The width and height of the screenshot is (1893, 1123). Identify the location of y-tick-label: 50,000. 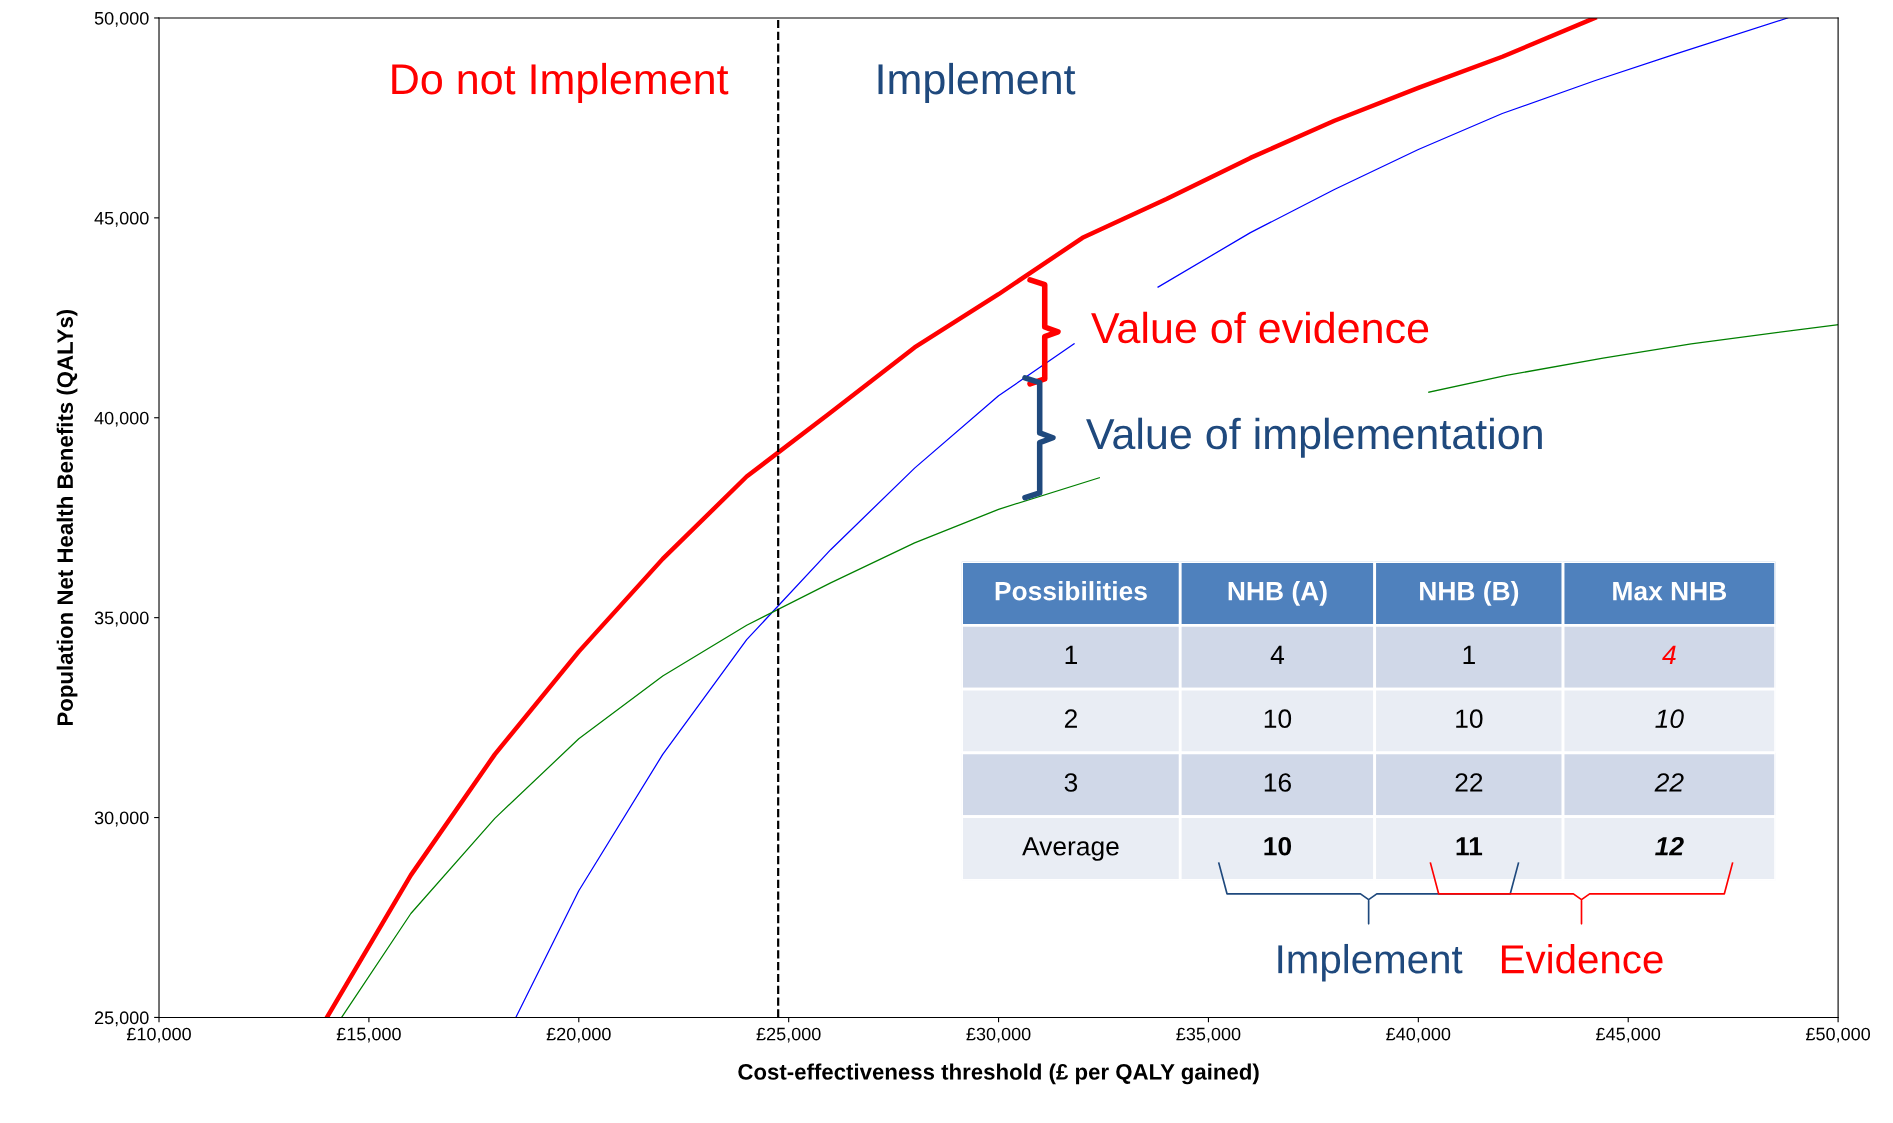
(121, 19).